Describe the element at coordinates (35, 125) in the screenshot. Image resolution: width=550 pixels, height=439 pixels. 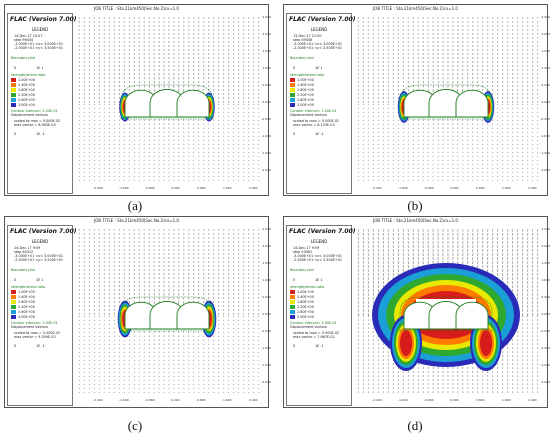
I see `legend-max-vector: max vector = 6.963E-03` at that location.